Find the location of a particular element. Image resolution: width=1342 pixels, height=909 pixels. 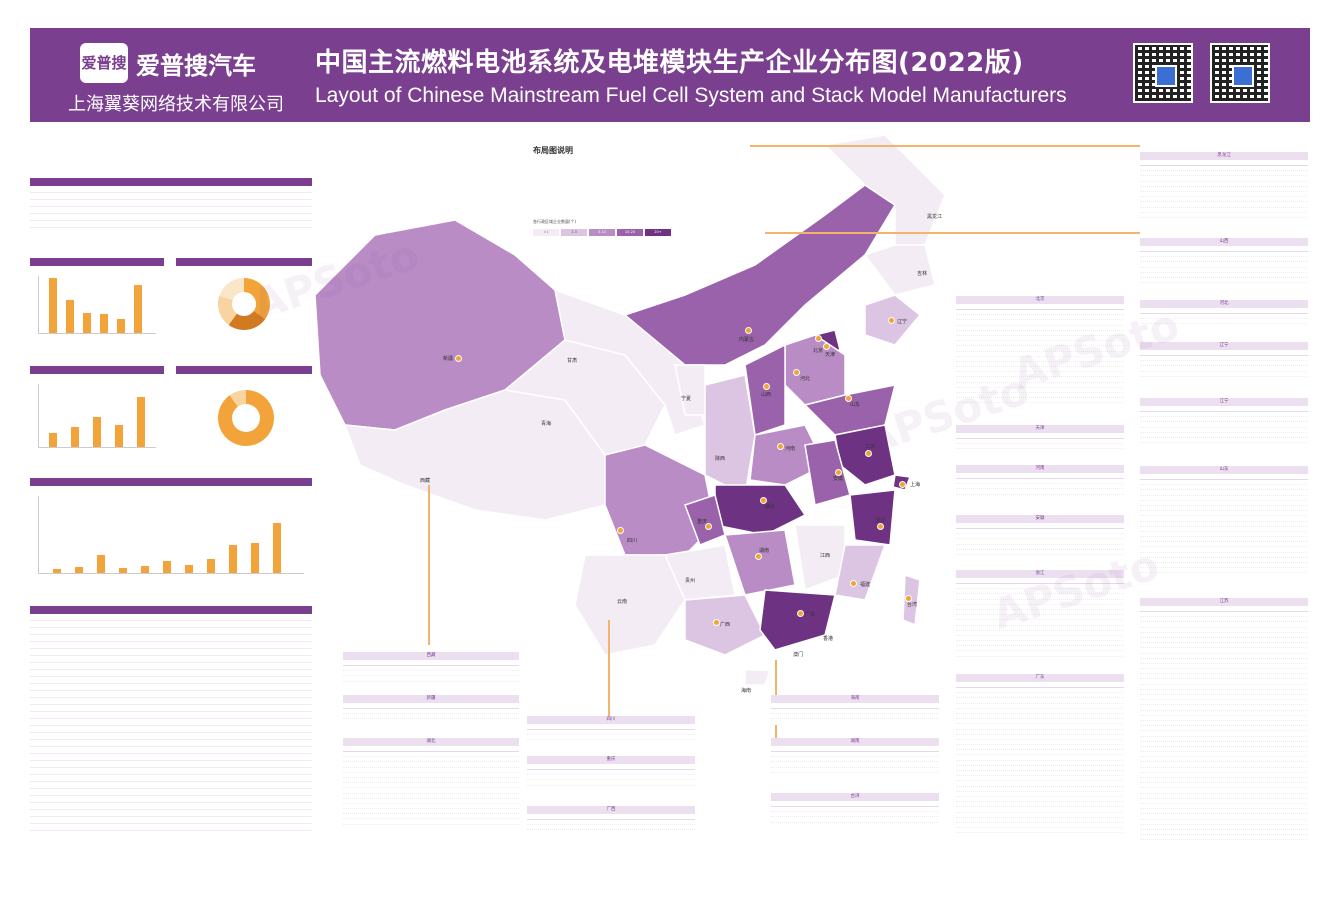

province-card-title: 新疆 is located at coordinates (431, 699).